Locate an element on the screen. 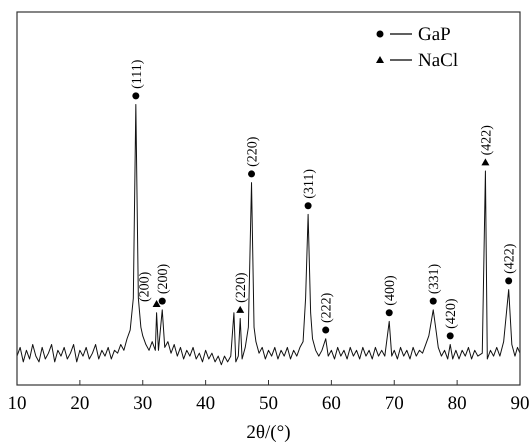  x-tick-label: 90 is located at coordinates (520, 403).